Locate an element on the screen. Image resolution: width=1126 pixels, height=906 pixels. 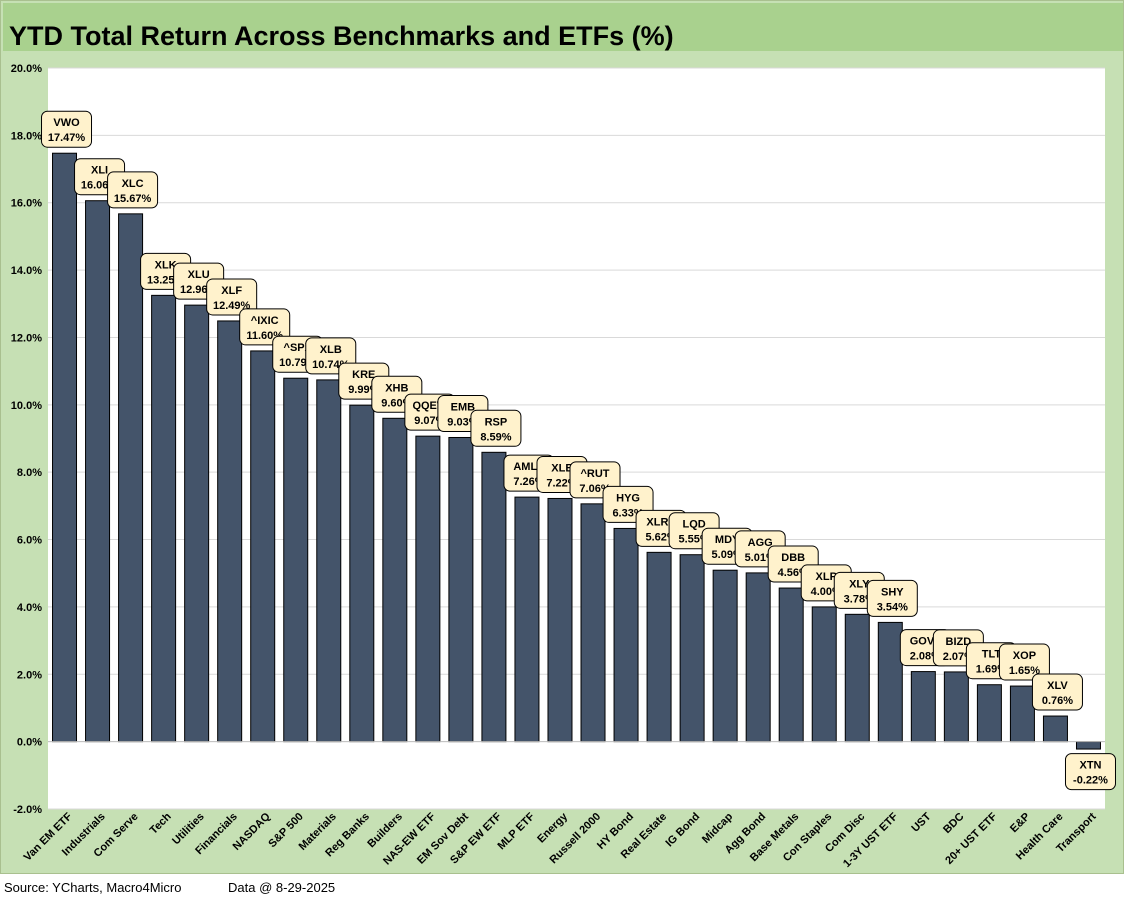
data-label-ticker: BIZD is located at coordinates (959, 642).